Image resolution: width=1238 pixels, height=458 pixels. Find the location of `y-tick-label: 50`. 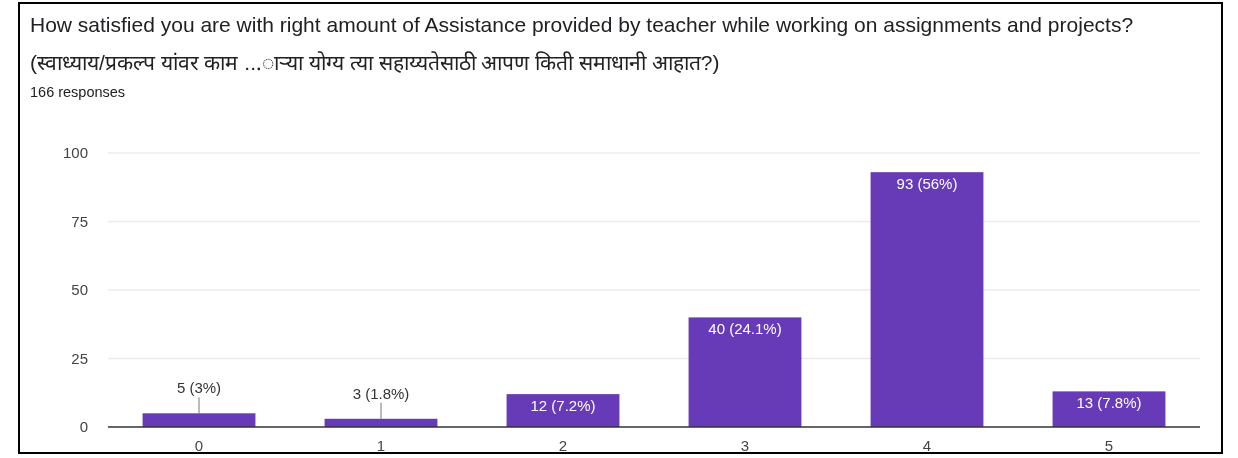

y-tick-label: 50 is located at coordinates (79, 289).